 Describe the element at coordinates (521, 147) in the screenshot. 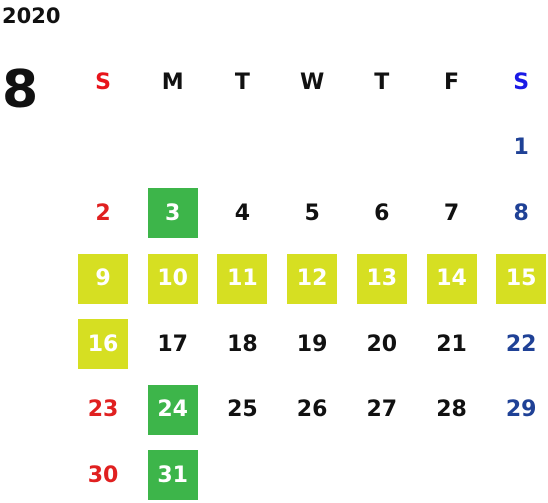

I see `day: 1` at that location.